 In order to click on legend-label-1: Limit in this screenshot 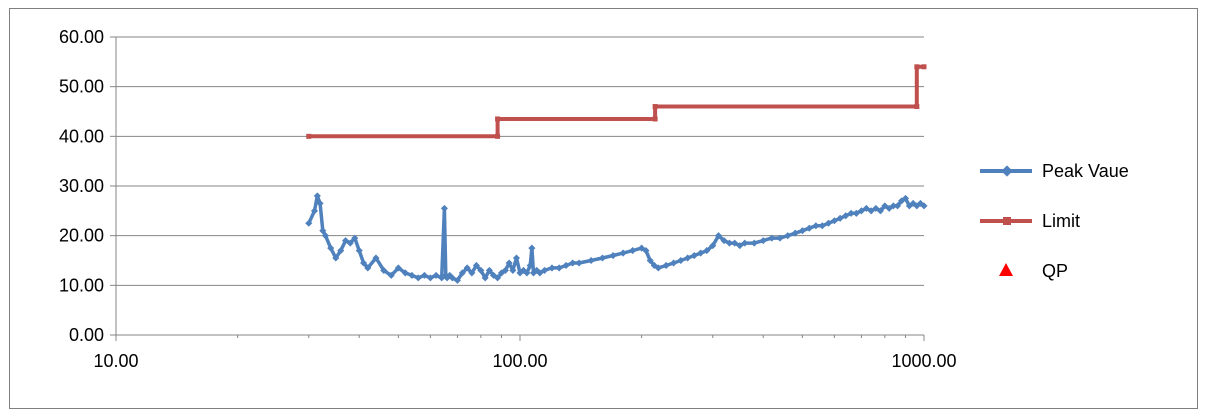, I will do `click(1061, 221)`.